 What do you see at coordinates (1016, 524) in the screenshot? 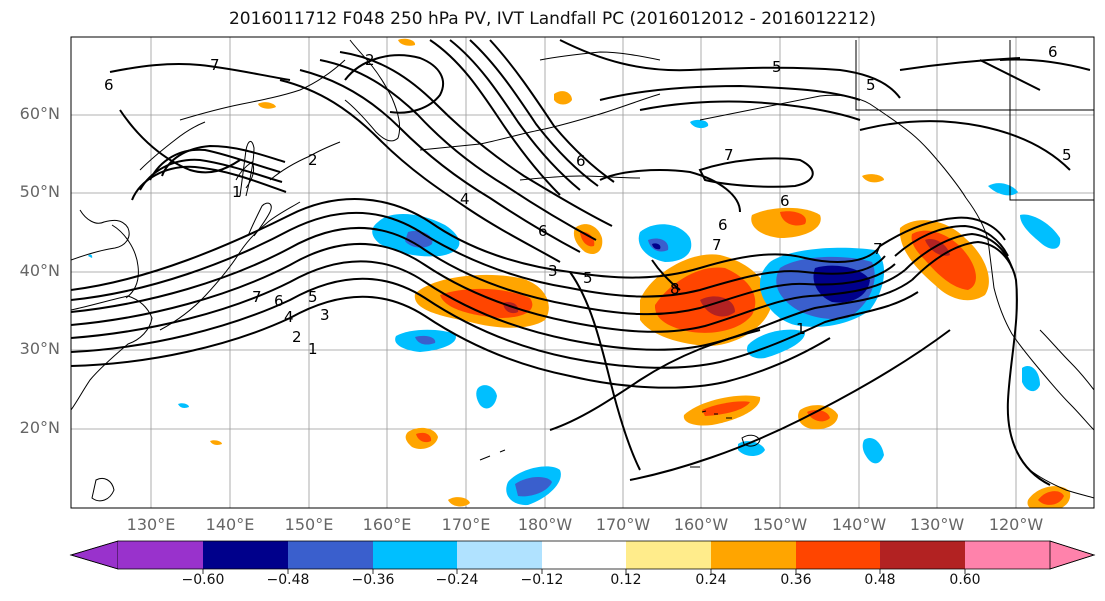
I see `lon-label-120w: 120°W` at bounding box center [1016, 524].